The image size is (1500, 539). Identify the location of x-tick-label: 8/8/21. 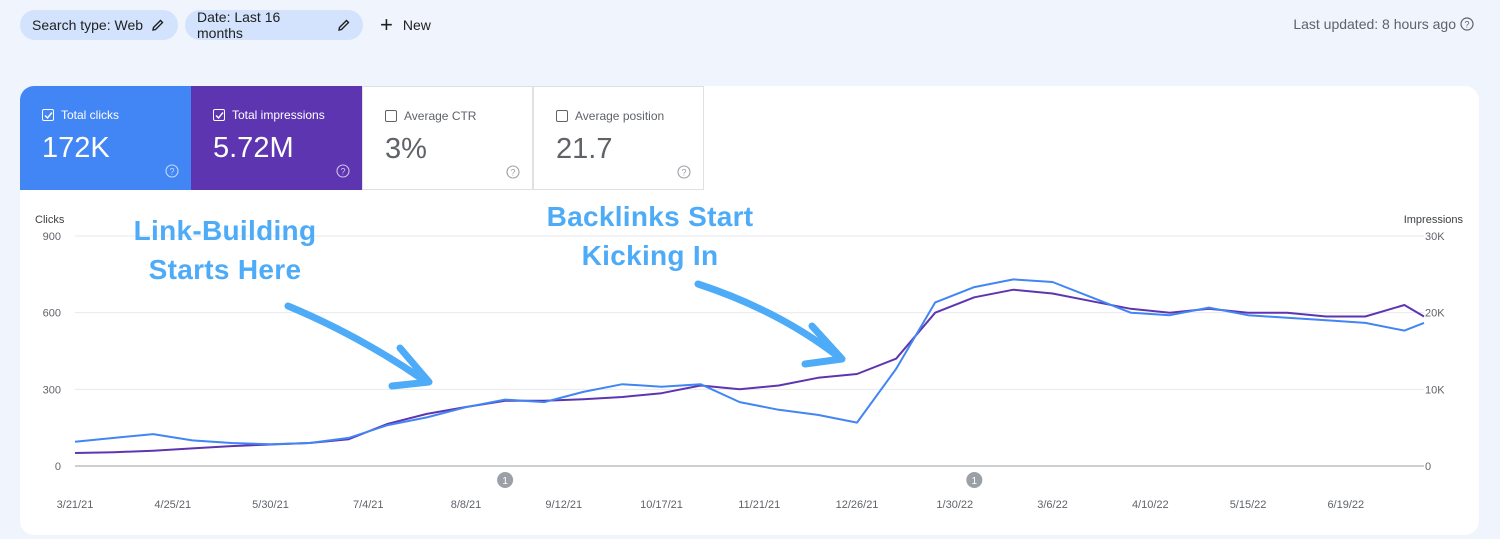
(466, 505).